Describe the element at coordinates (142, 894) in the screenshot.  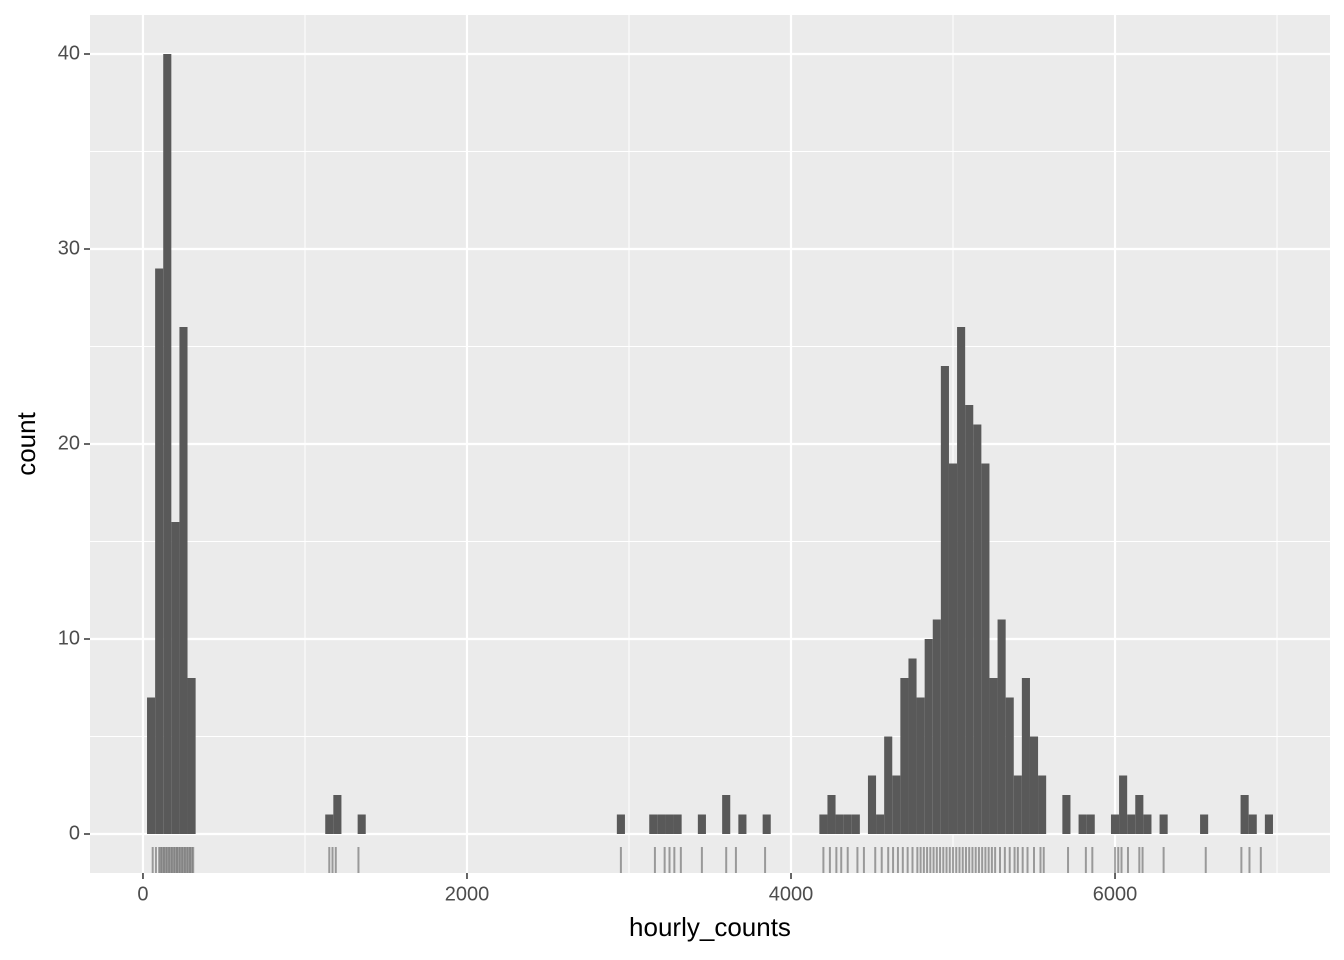
I see `x-tick-label: 0` at that location.